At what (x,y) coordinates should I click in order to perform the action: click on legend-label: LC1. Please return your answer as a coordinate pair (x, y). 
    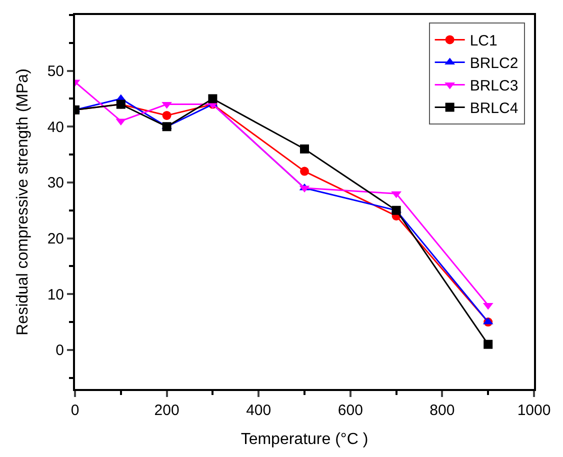
    Looking at the image, I should click on (484, 41).